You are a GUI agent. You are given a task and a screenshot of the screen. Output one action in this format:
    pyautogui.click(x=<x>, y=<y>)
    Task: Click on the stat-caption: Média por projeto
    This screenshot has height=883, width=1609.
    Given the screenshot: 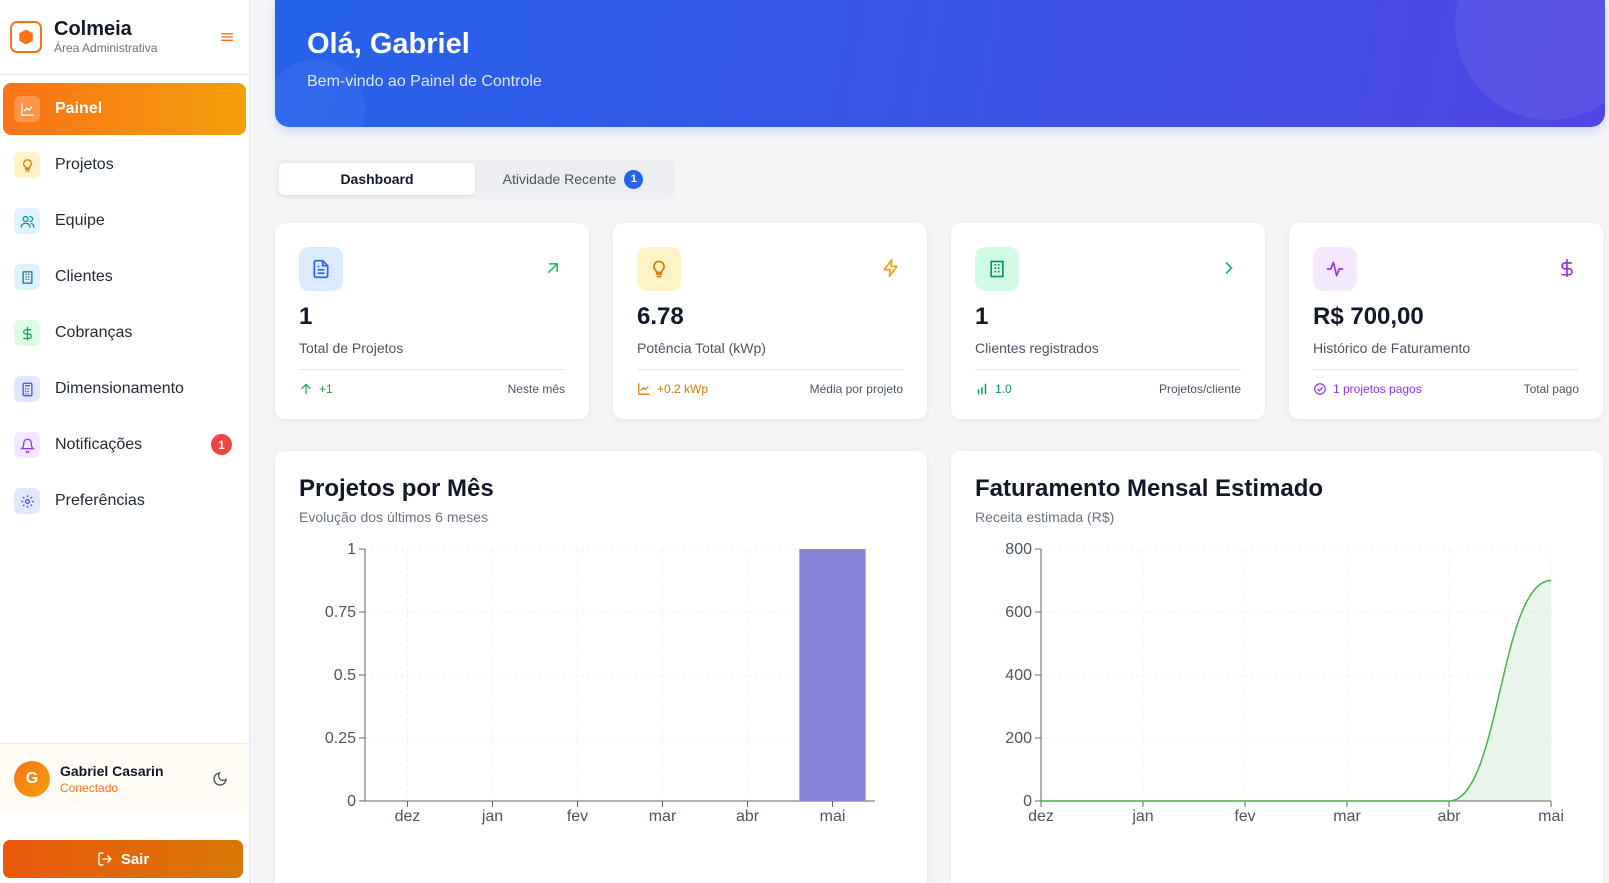 What is the action you would take?
    pyautogui.click(x=856, y=389)
    